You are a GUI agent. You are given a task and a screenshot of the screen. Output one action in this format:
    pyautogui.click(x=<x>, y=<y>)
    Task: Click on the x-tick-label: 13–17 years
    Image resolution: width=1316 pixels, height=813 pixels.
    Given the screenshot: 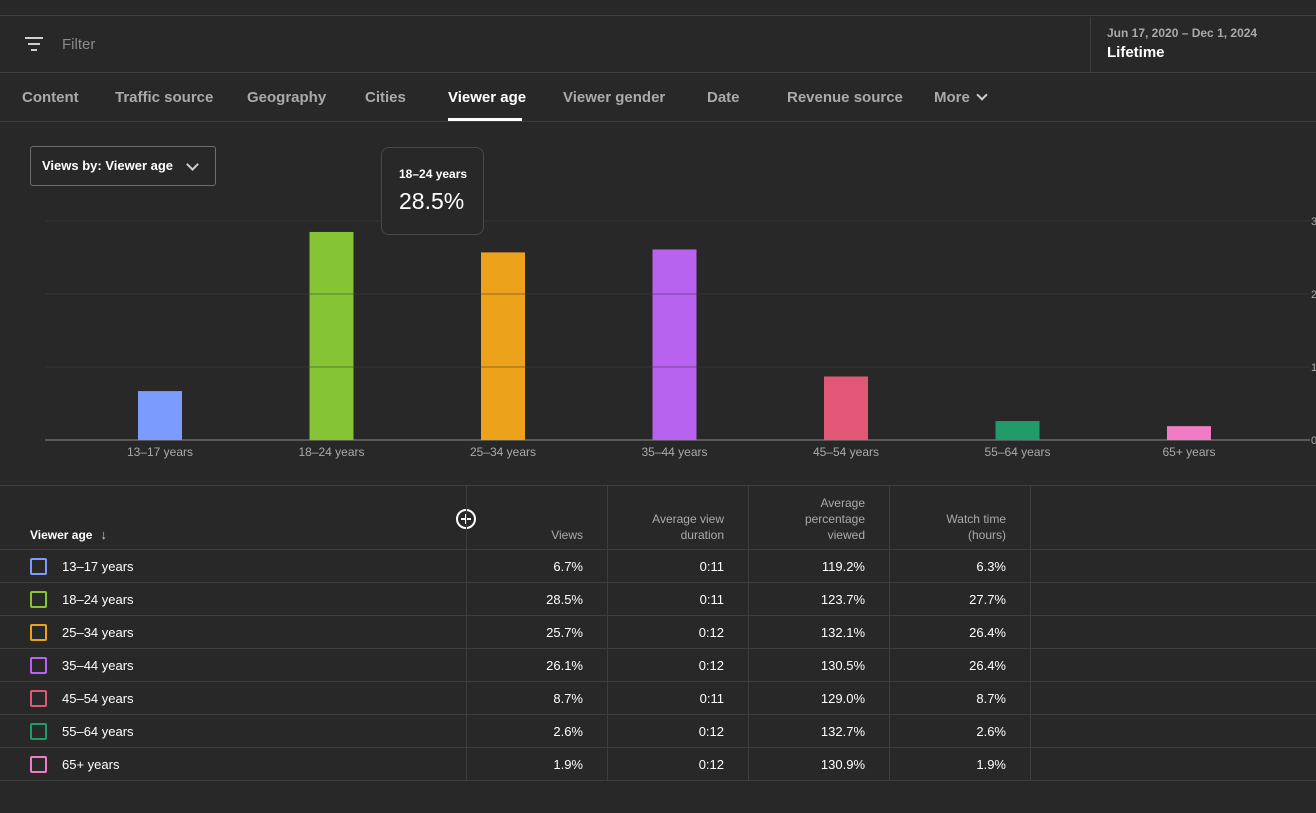 What is the action you would take?
    pyautogui.click(x=160, y=452)
    